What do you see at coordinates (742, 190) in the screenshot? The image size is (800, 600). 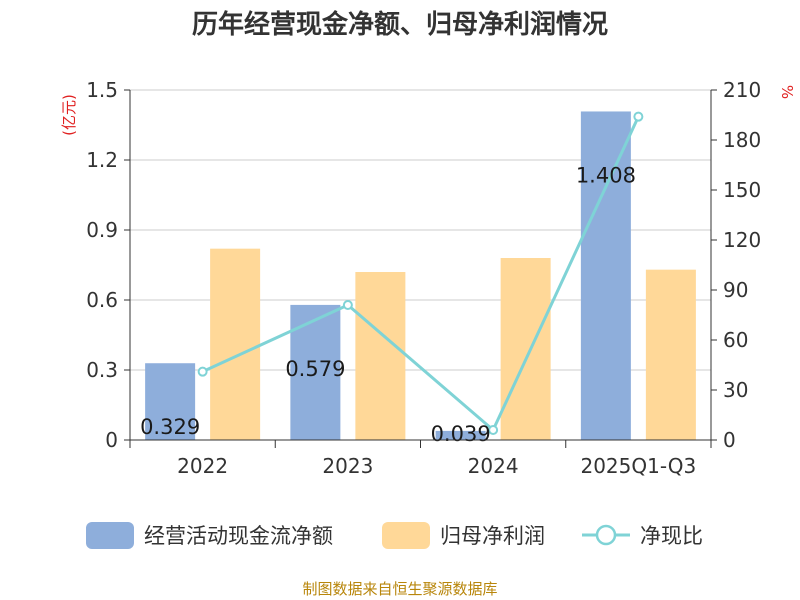 I see `right-tick-label: 150` at bounding box center [742, 190].